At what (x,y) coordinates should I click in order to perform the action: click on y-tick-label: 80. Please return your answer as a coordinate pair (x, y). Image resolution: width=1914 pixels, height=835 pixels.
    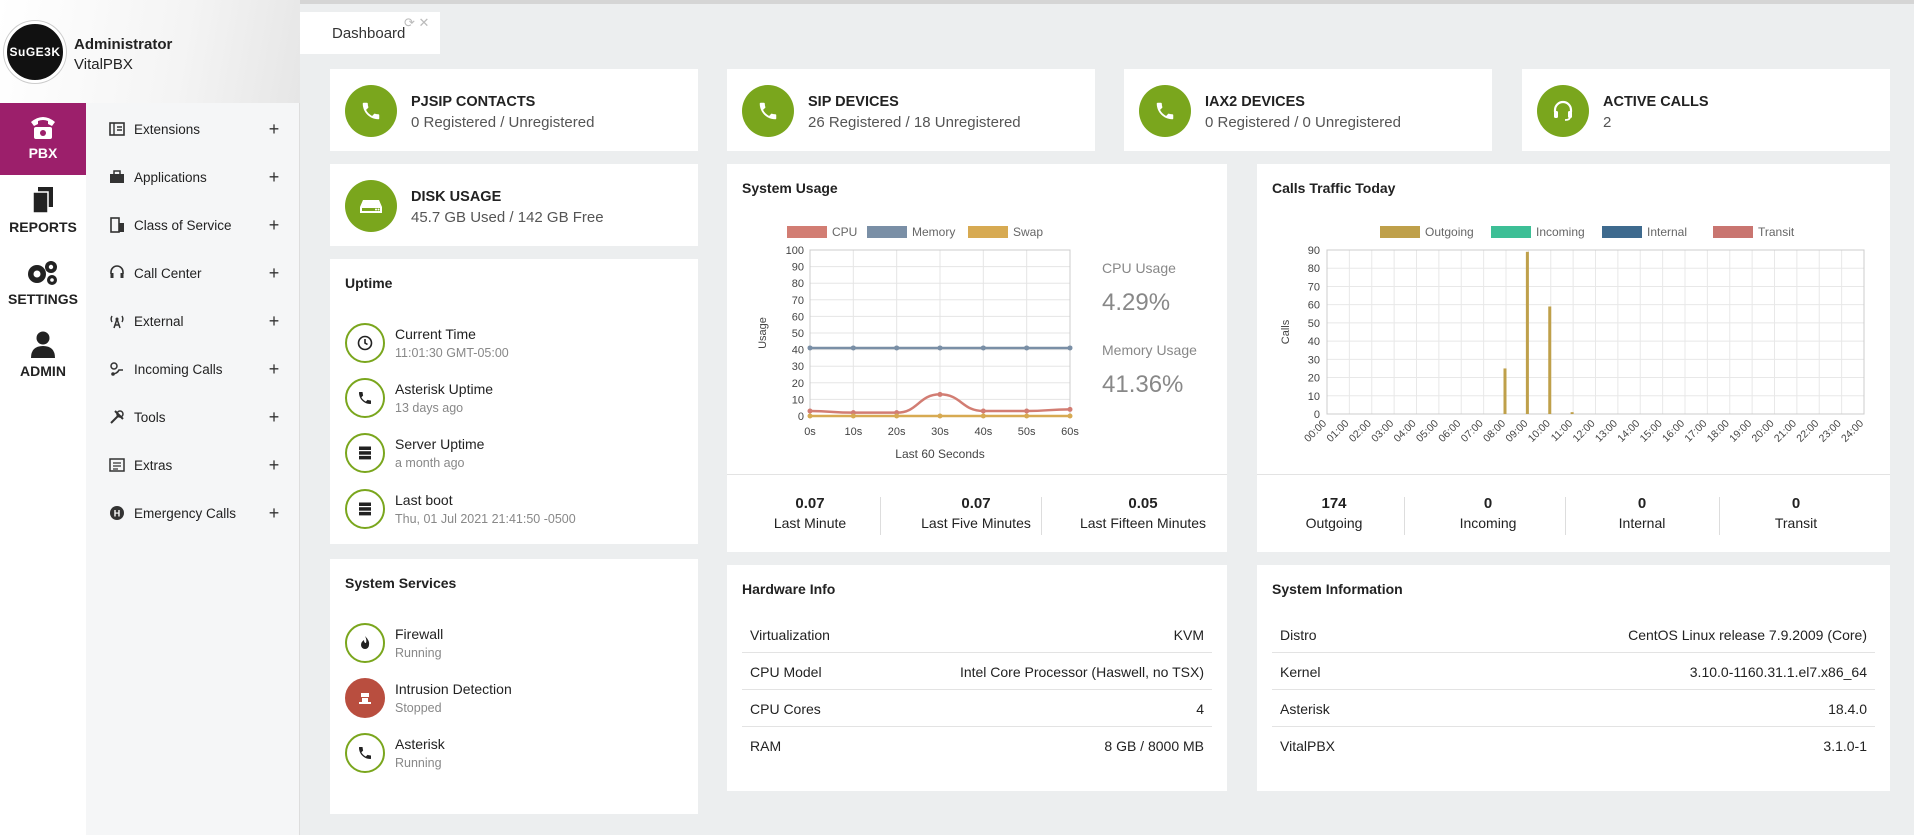
    Looking at the image, I should click on (798, 284).